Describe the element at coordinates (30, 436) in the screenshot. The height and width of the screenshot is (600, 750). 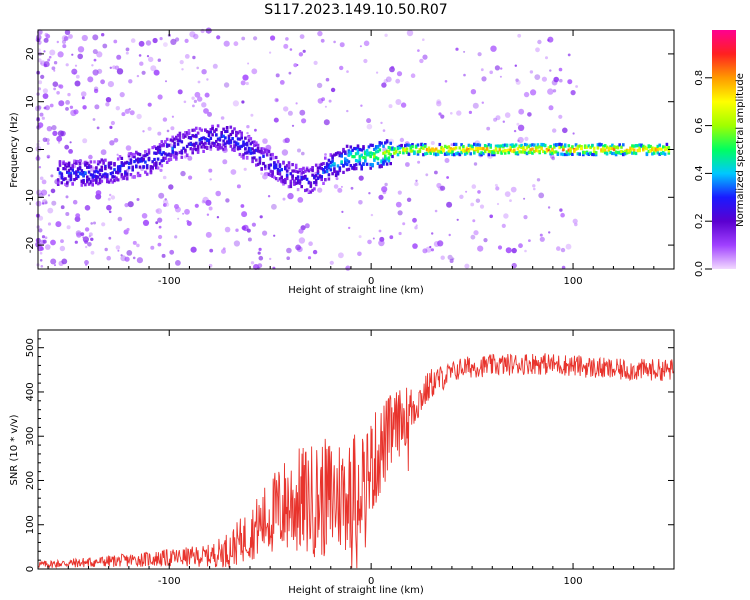
I see `y-tick-label: 300` at that location.